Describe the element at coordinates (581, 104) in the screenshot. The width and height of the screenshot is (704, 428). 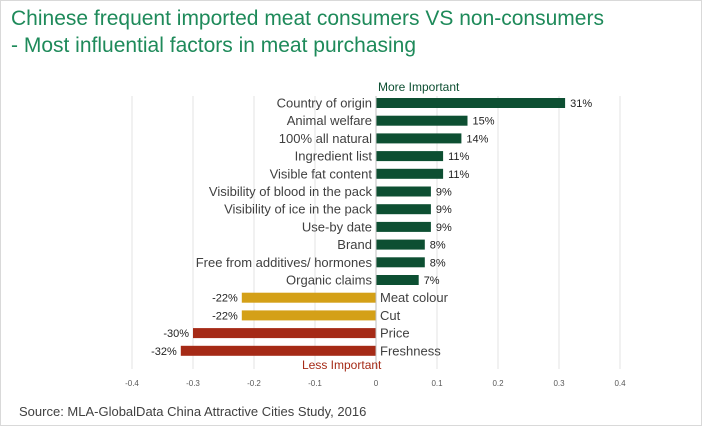
I see `data-label: 31%` at that location.